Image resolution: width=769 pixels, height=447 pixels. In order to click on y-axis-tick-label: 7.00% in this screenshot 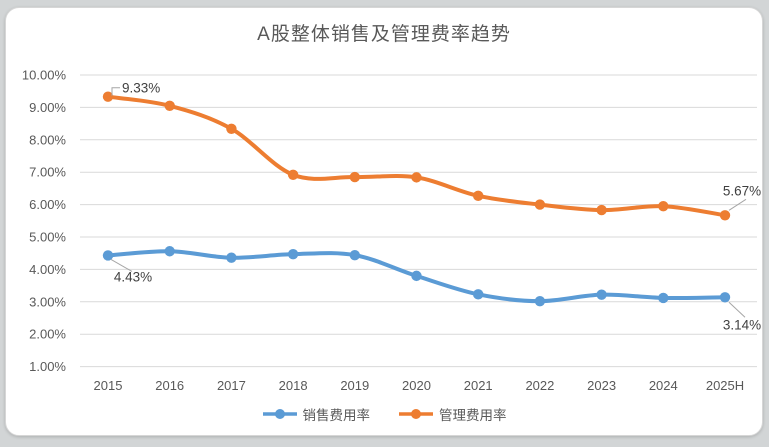, I will do `click(47, 172)`.